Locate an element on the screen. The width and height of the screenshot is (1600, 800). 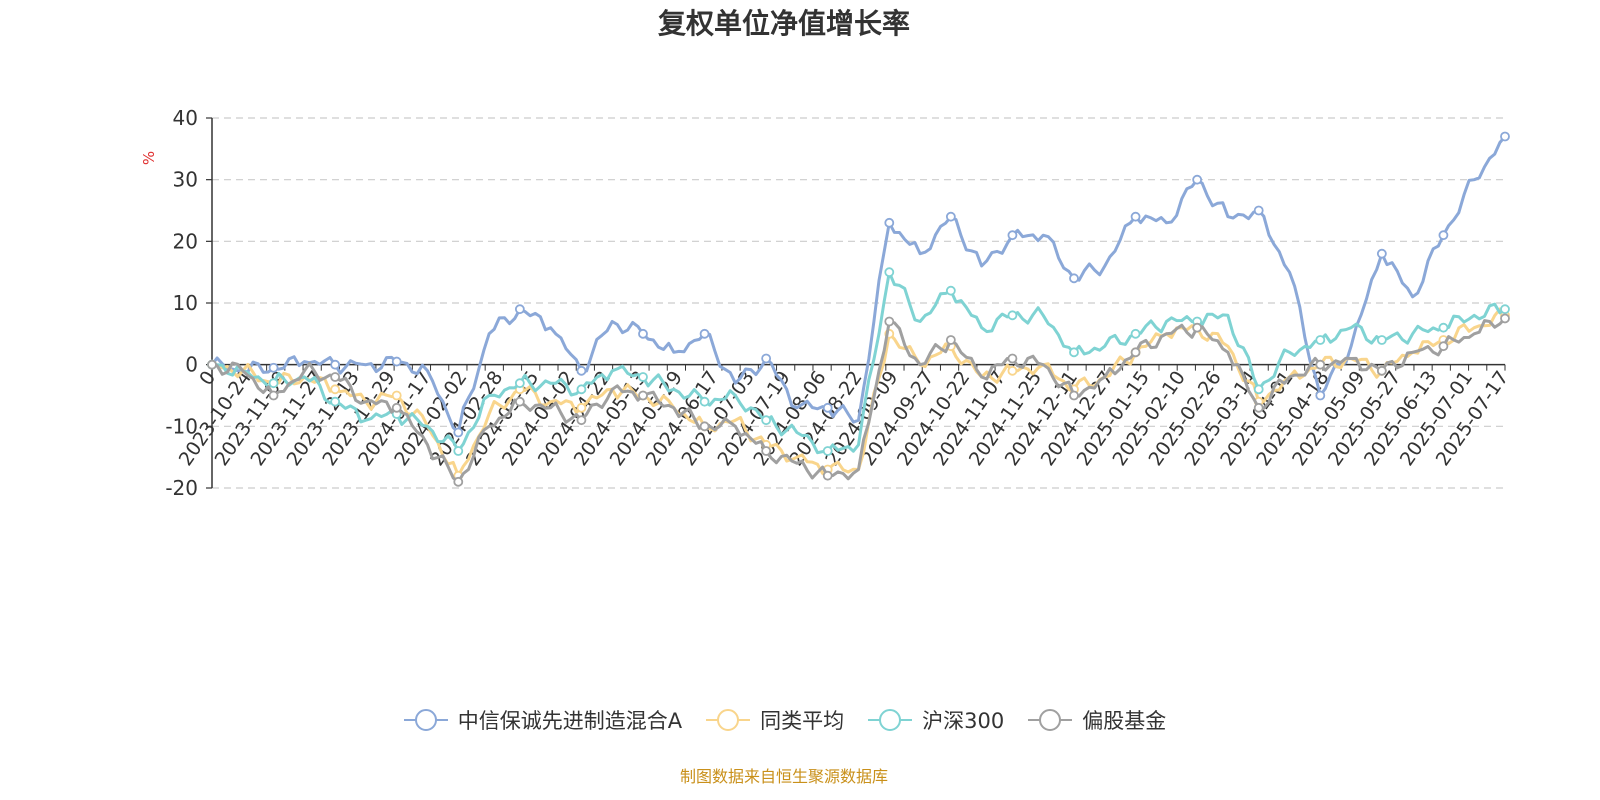
chart-title: 复权单位净值增长率 is located at coordinates (783, 23).